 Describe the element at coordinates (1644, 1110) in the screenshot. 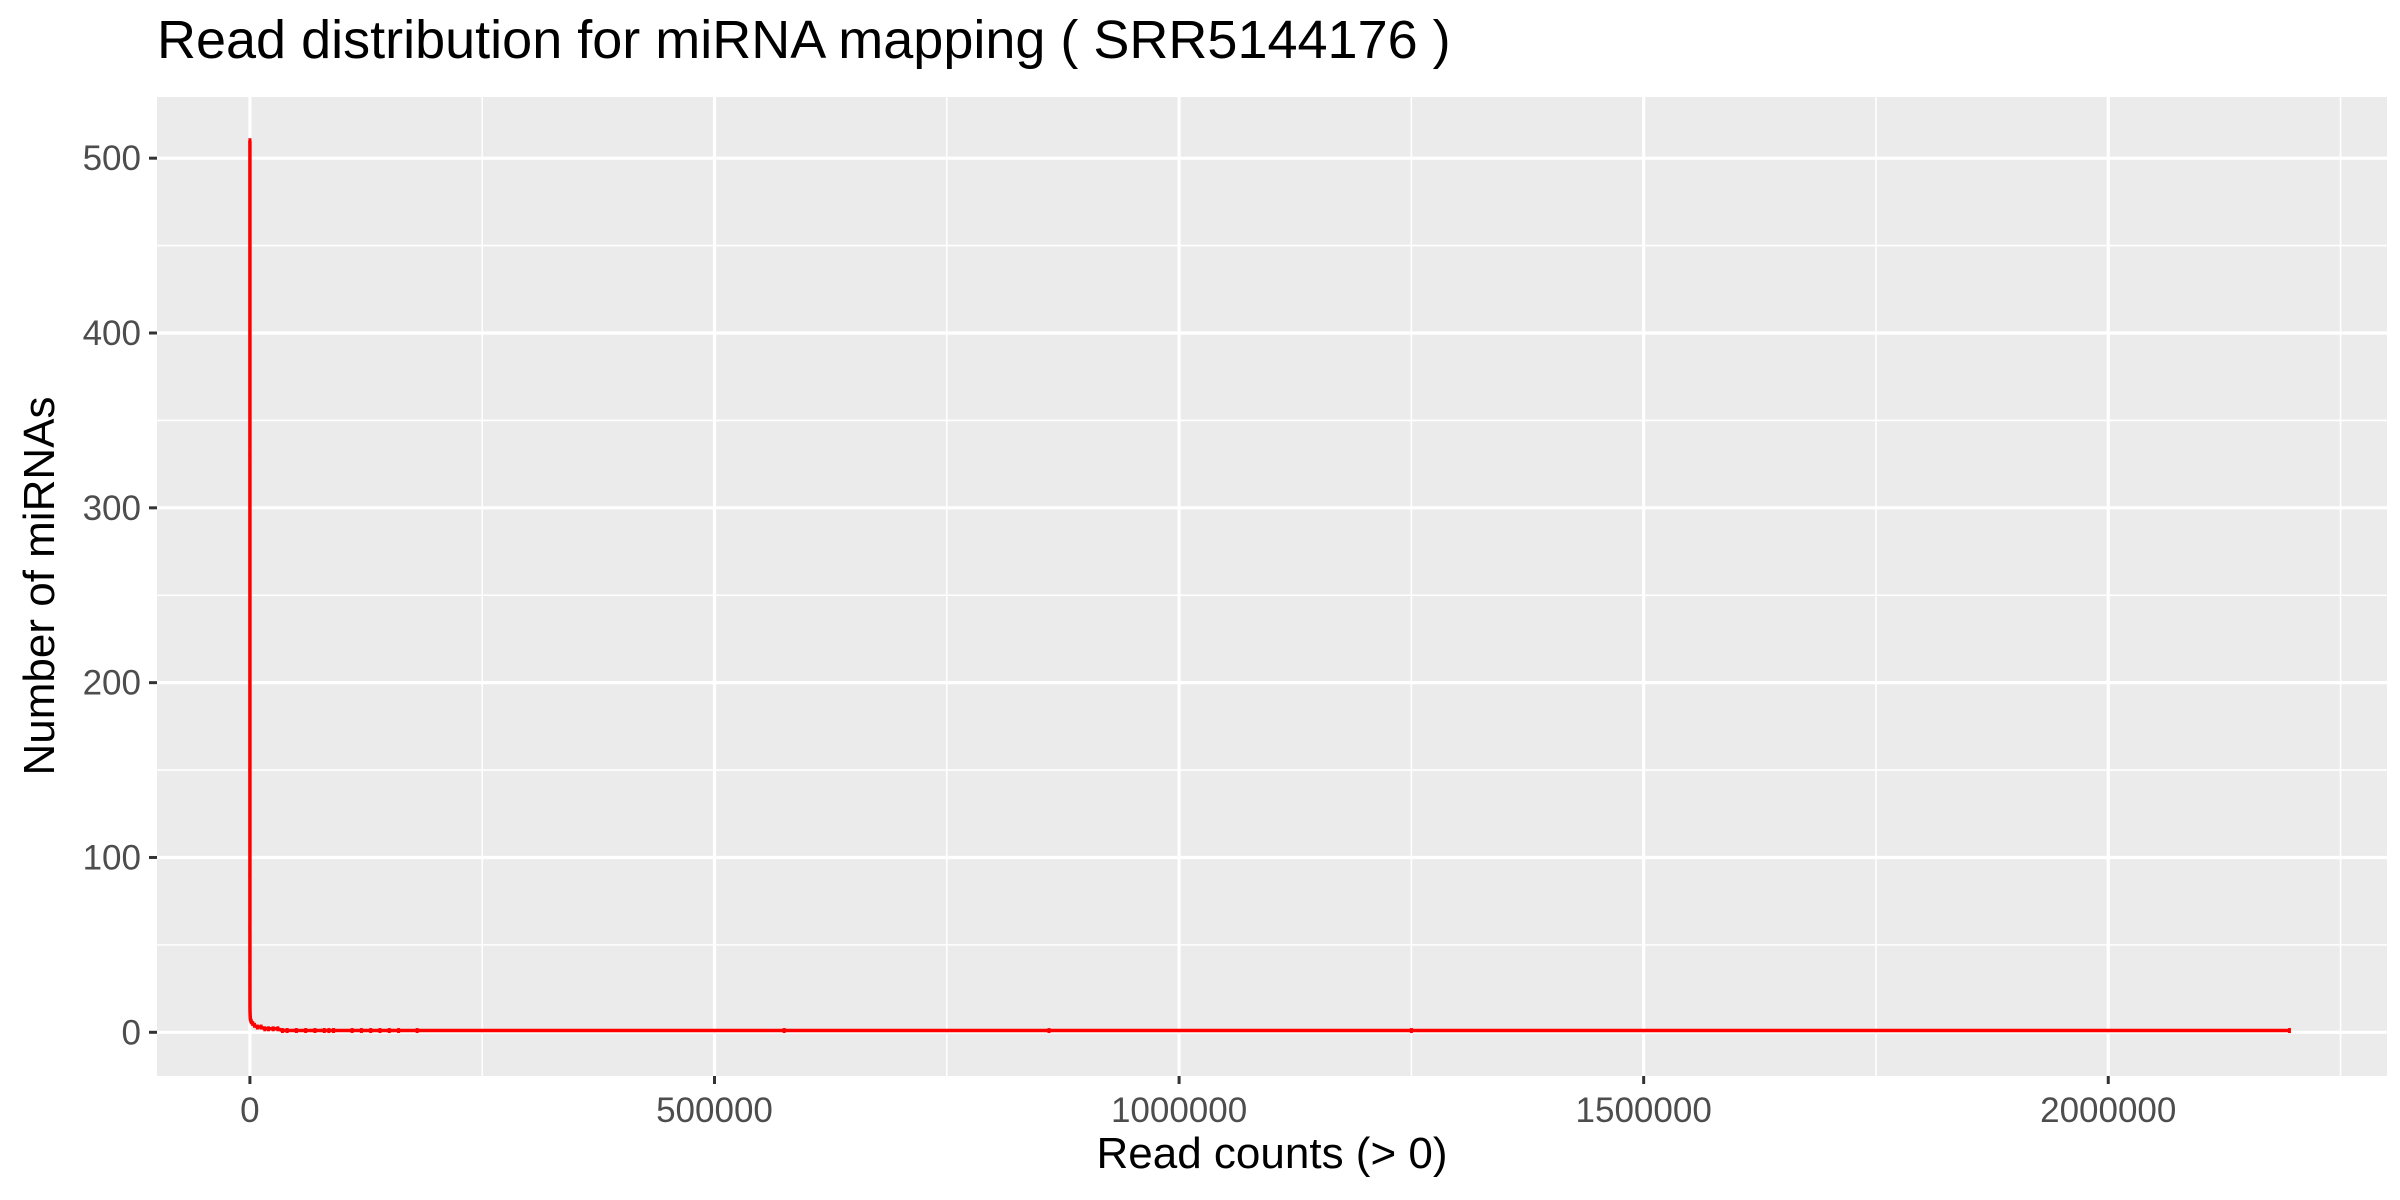

I see `x-tick-label: 1500000` at that location.